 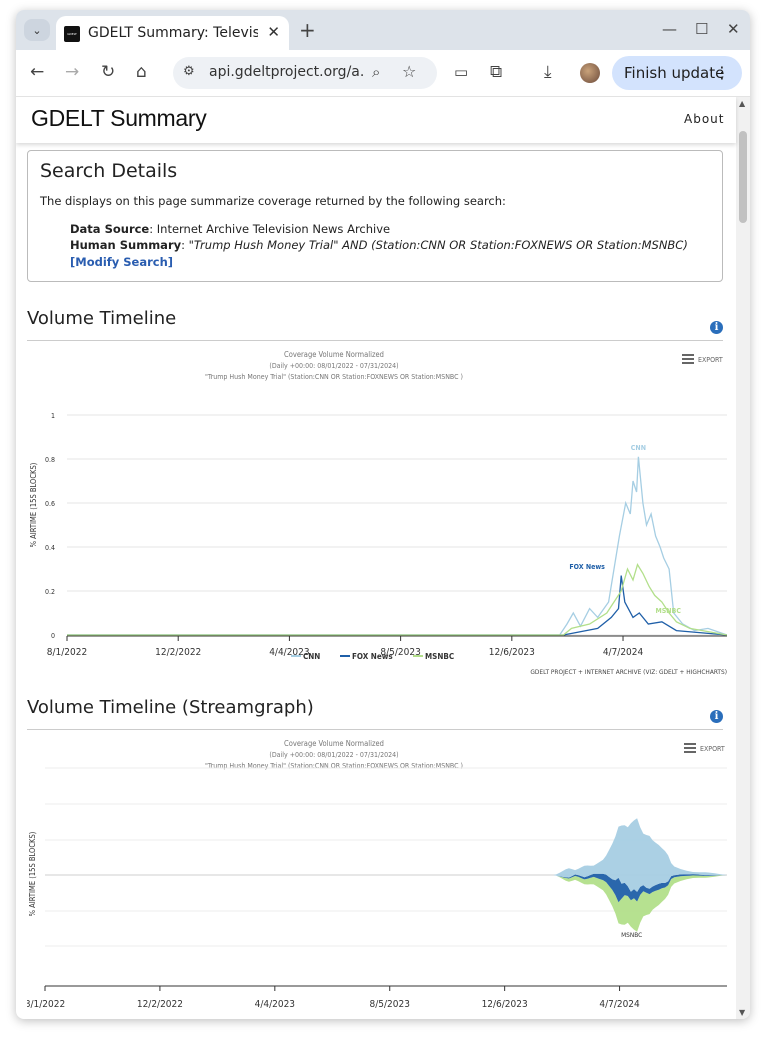 What do you see at coordinates (397, 605) in the screenshot?
I see `series-line-fox-news` at bounding box center [397, 605].